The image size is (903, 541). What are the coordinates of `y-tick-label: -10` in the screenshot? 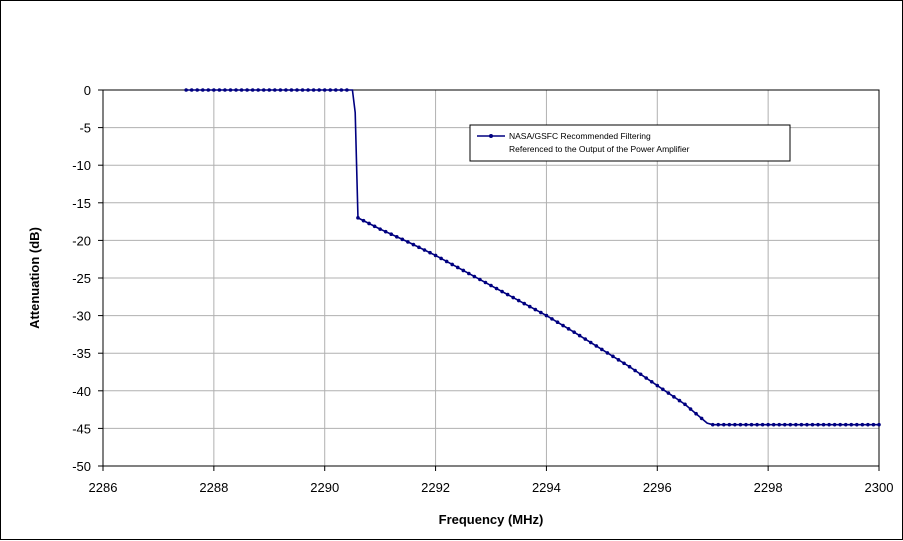 It's located at (81, 165).